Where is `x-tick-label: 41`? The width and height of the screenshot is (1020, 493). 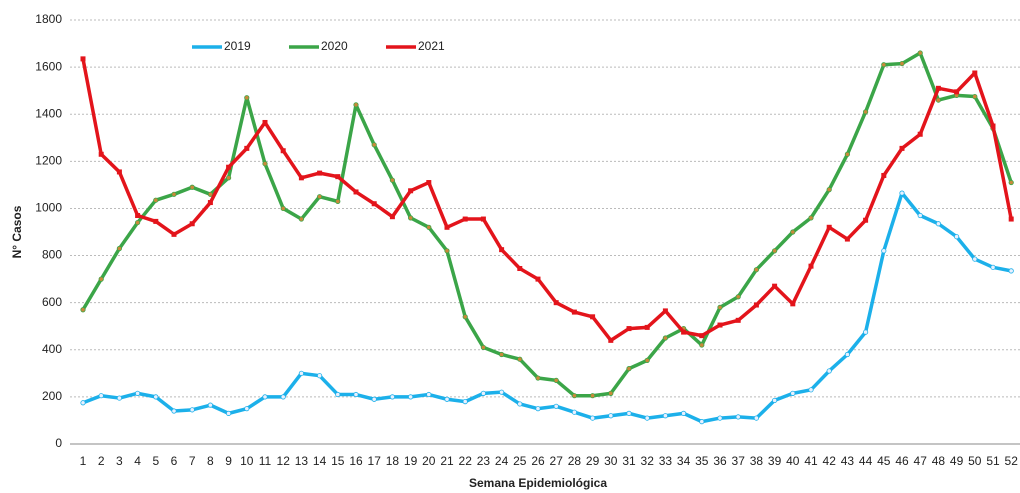 x-tick-label: 41 is located at coordinates (811, 461).